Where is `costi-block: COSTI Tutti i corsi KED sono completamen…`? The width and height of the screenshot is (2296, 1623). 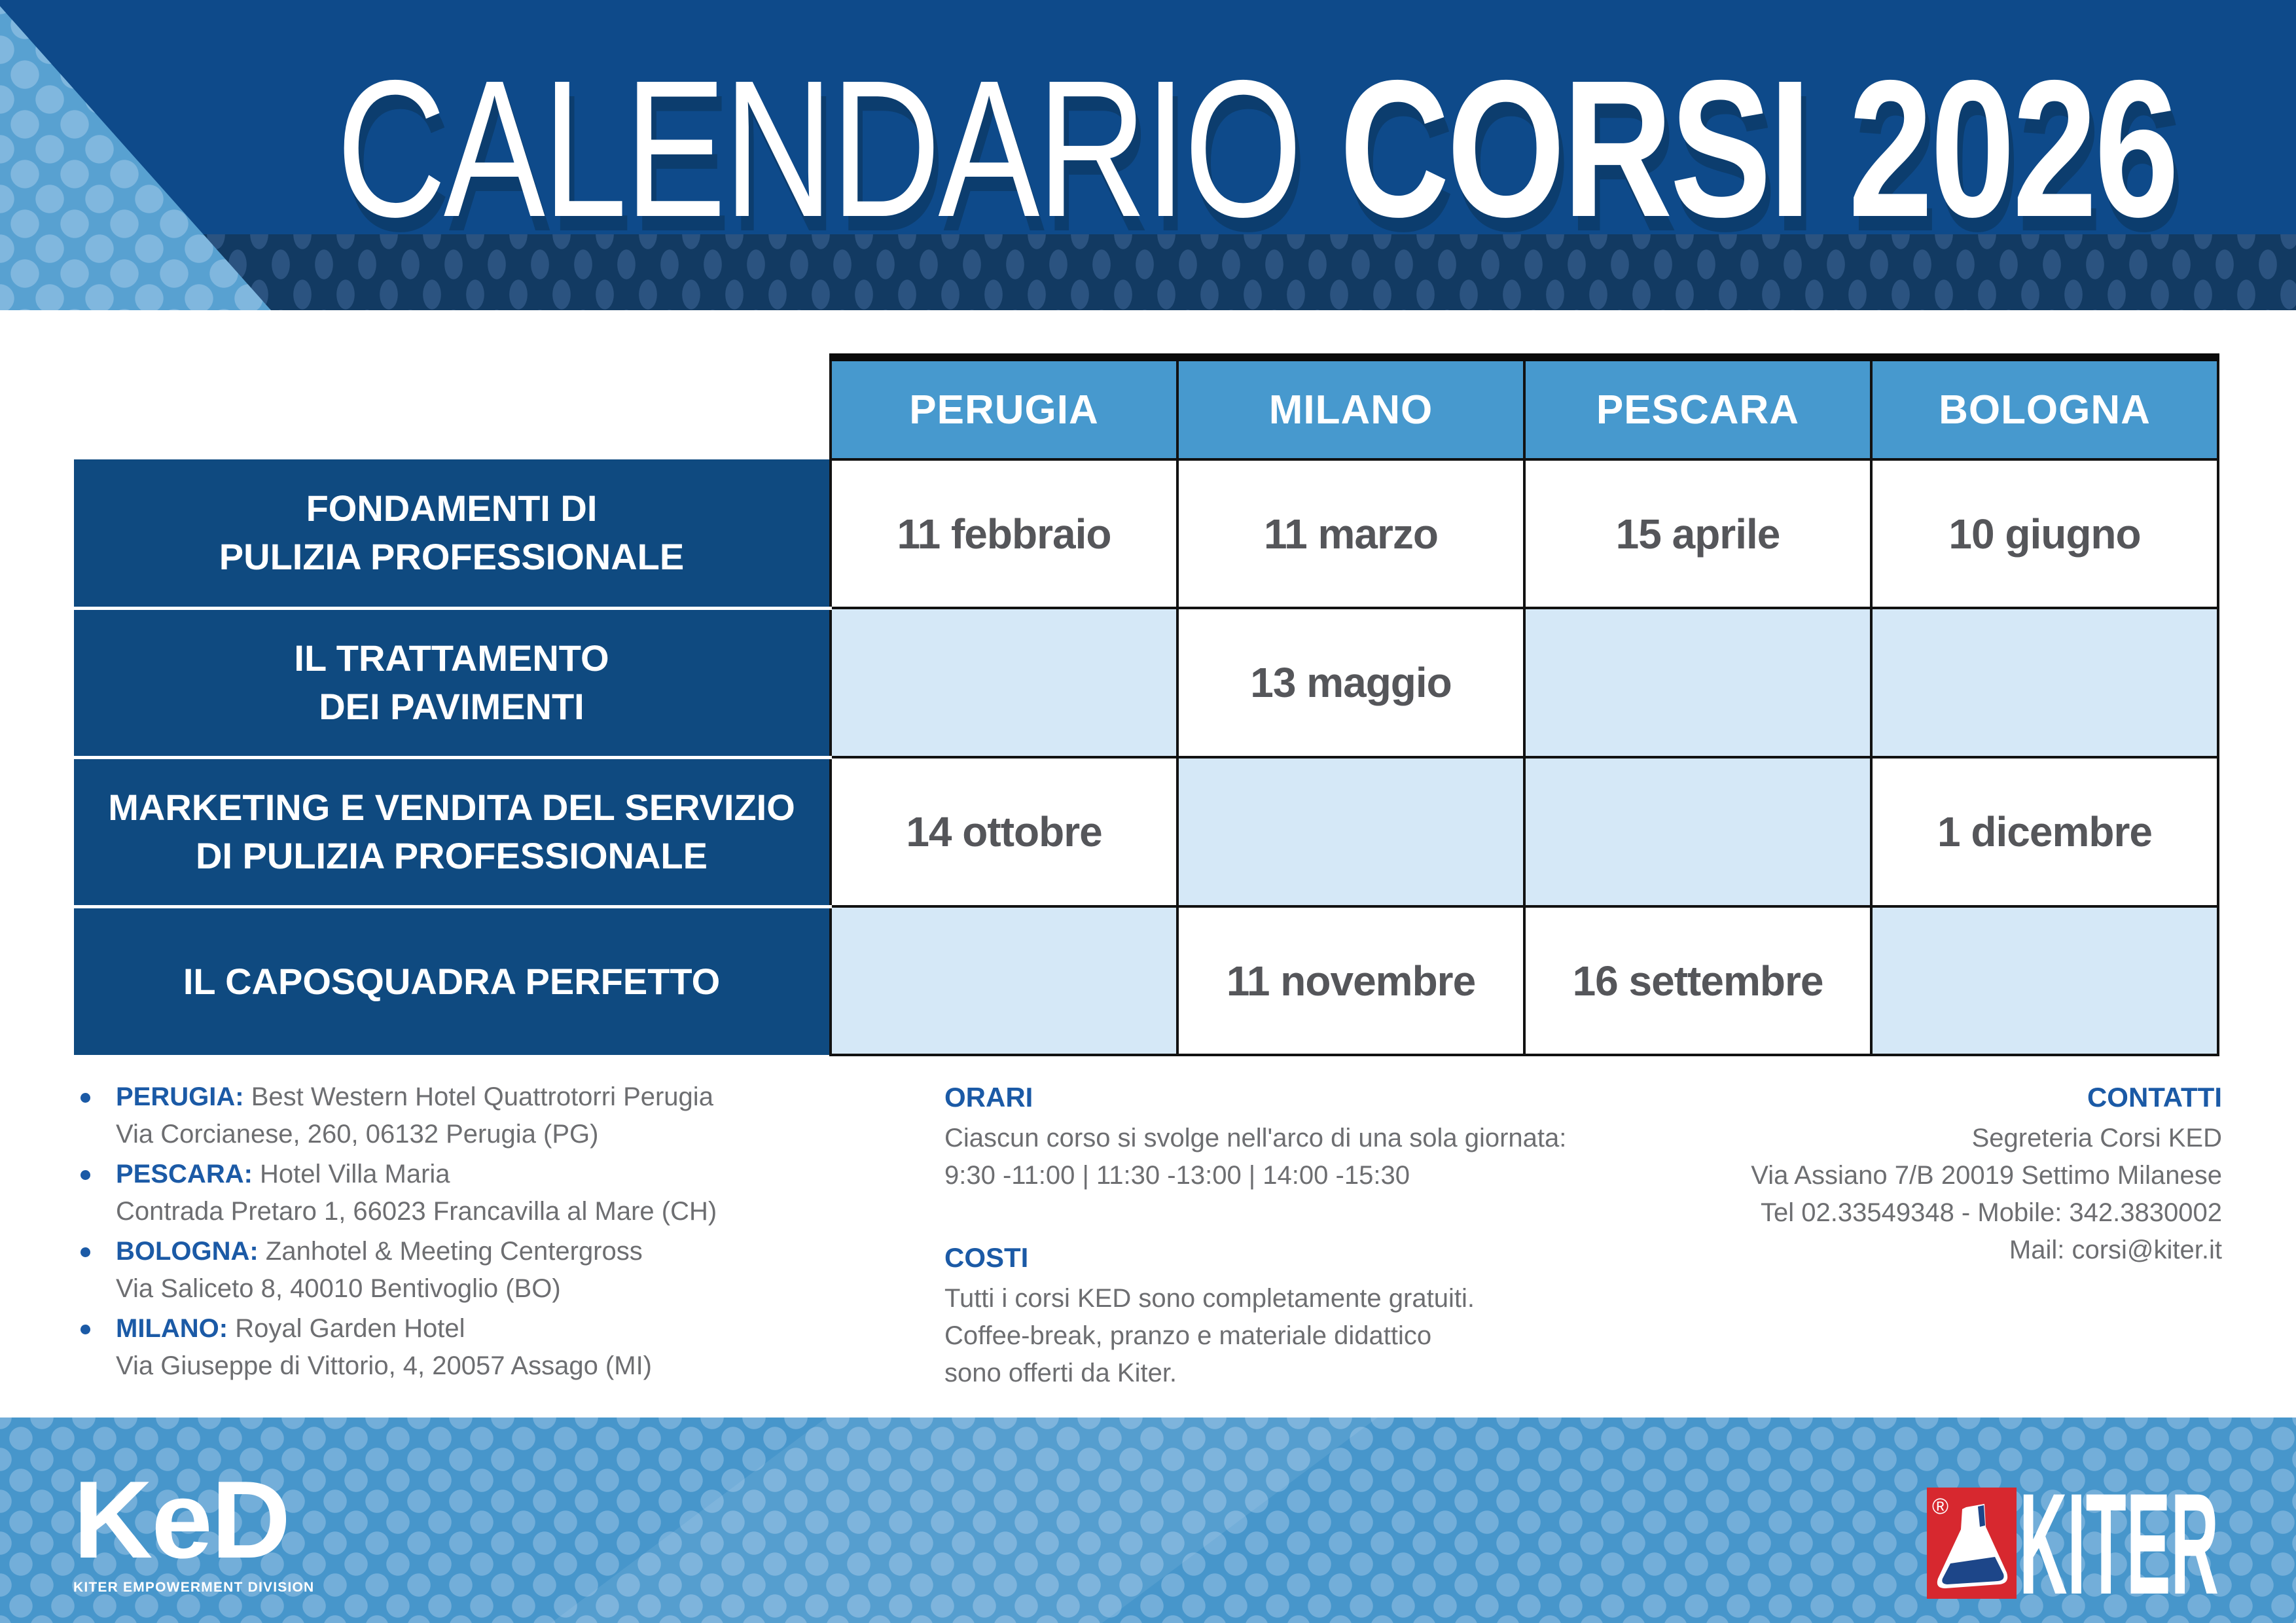
costi-block: COSTI Tutti i corsi KED sono completamen… is located at coordinates (1281, 1315).